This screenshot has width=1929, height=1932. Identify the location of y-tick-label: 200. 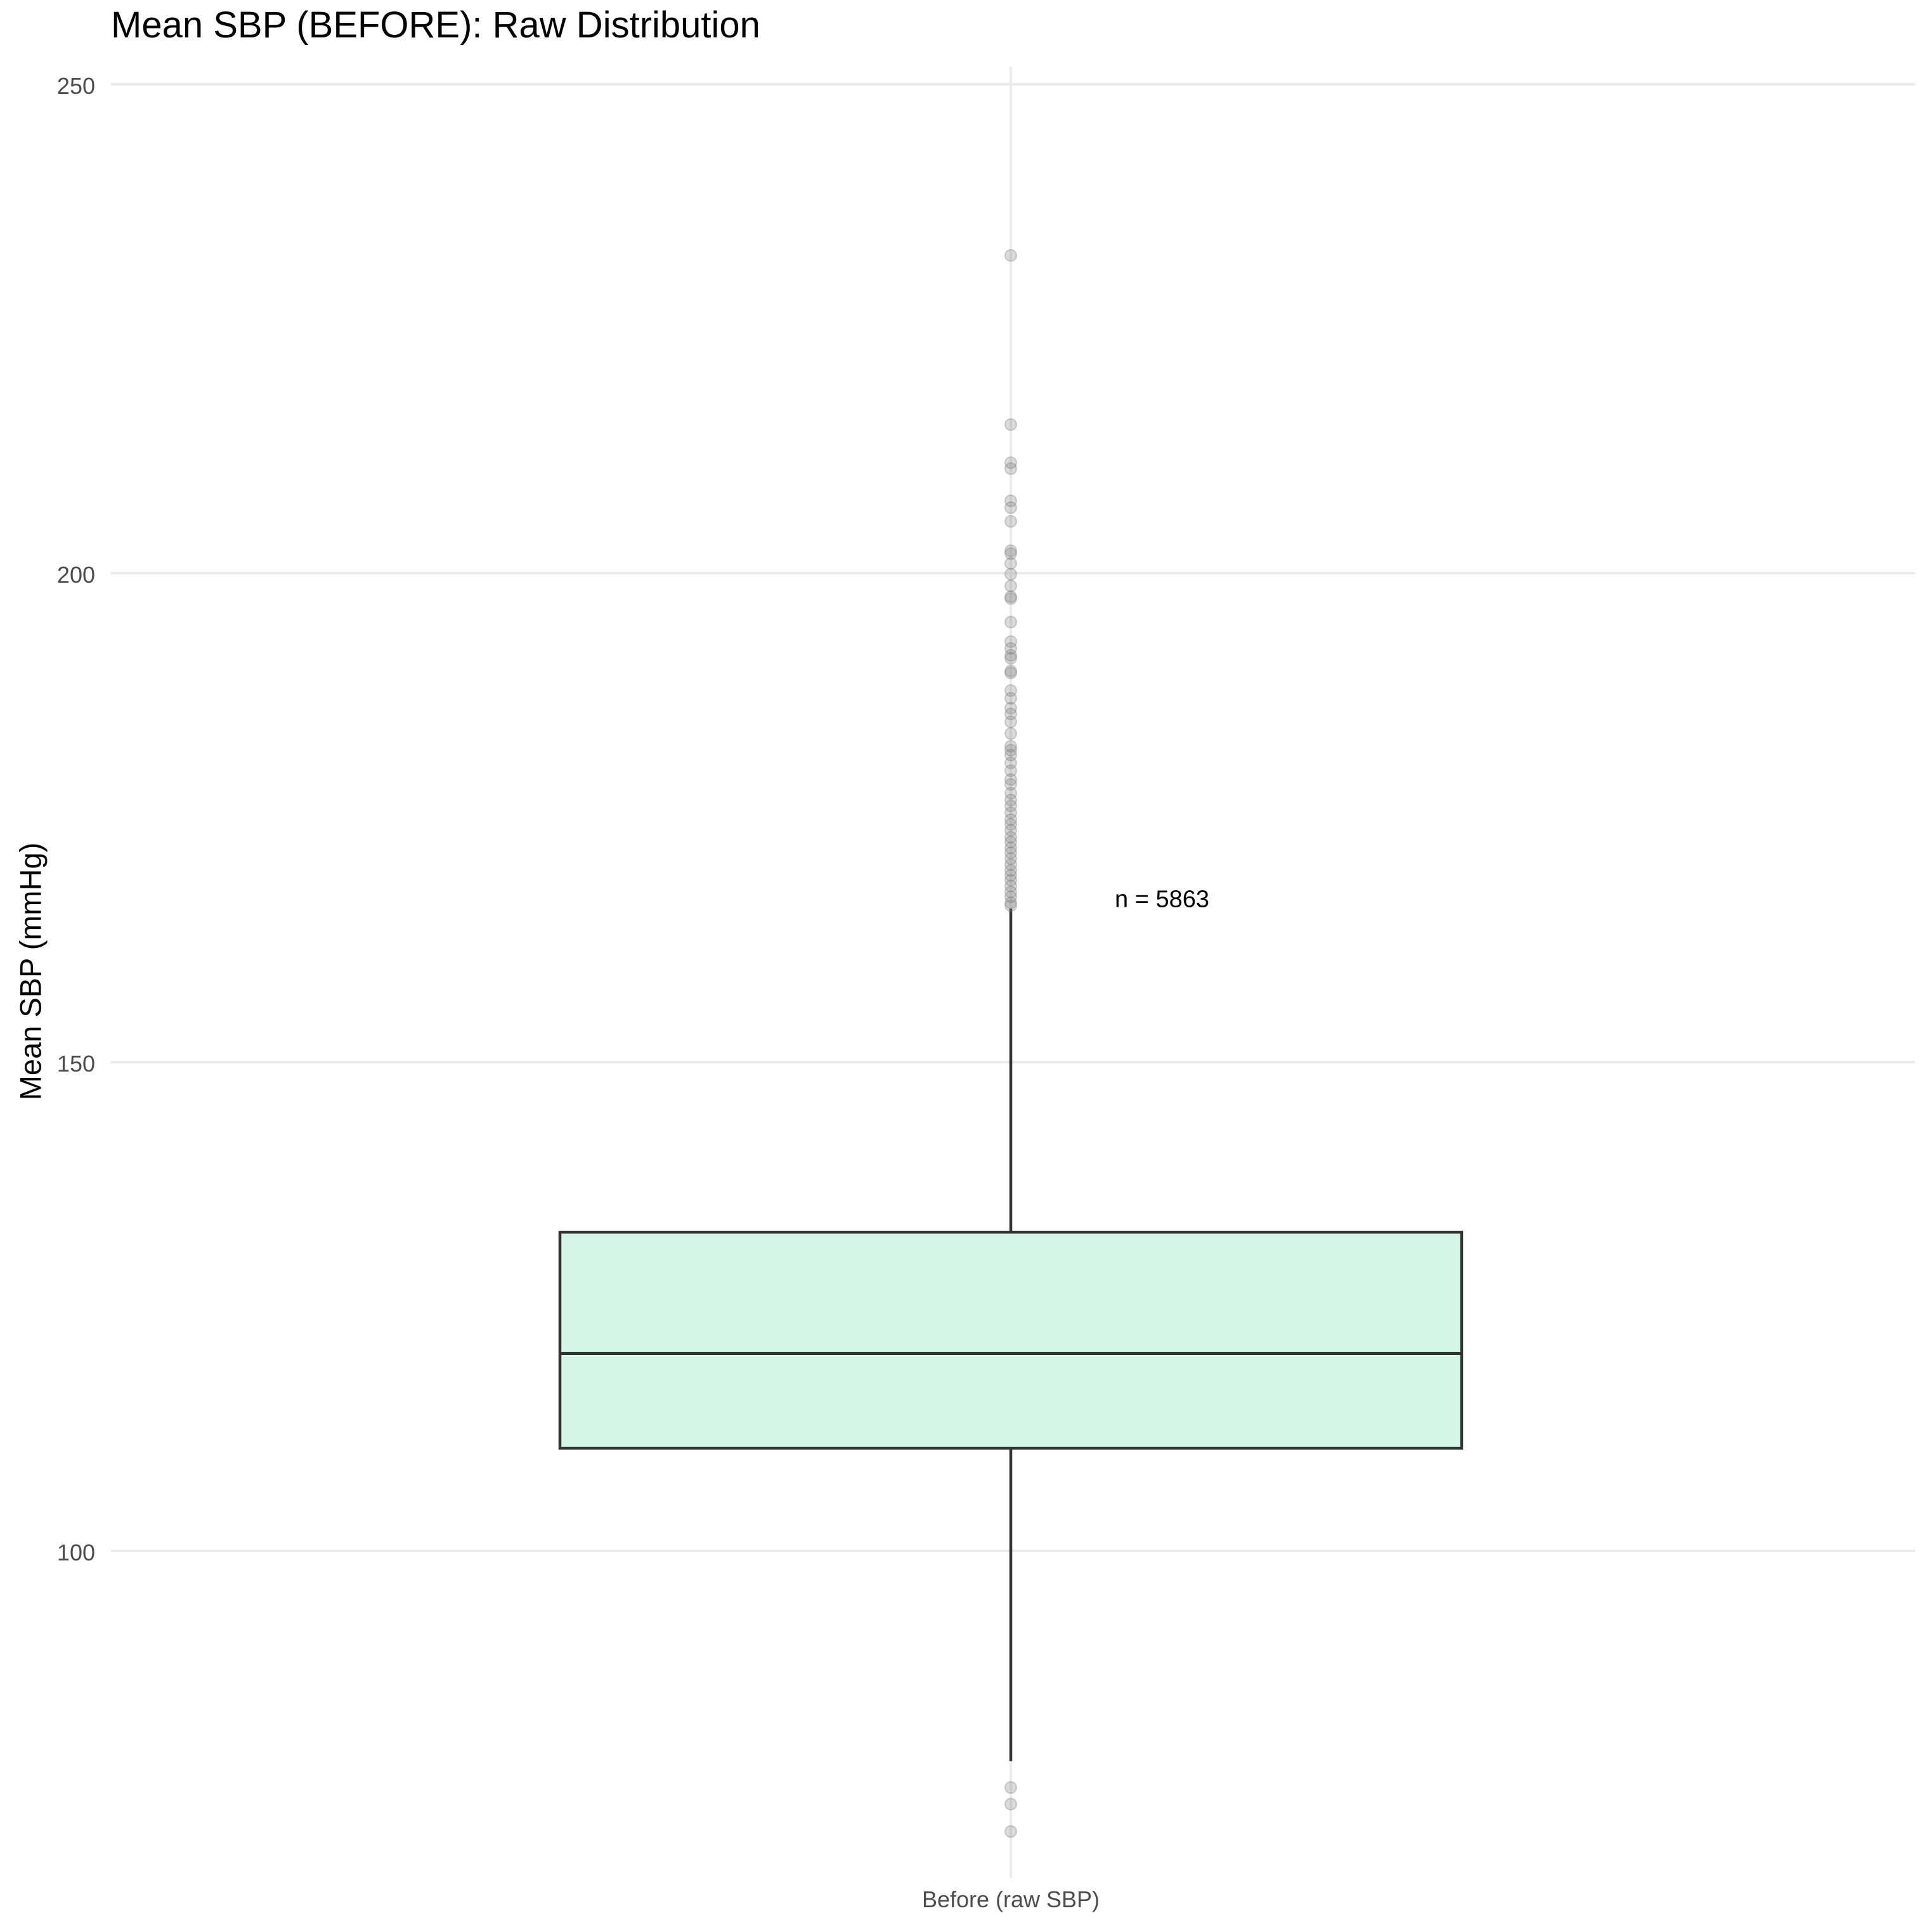
(76, 575).